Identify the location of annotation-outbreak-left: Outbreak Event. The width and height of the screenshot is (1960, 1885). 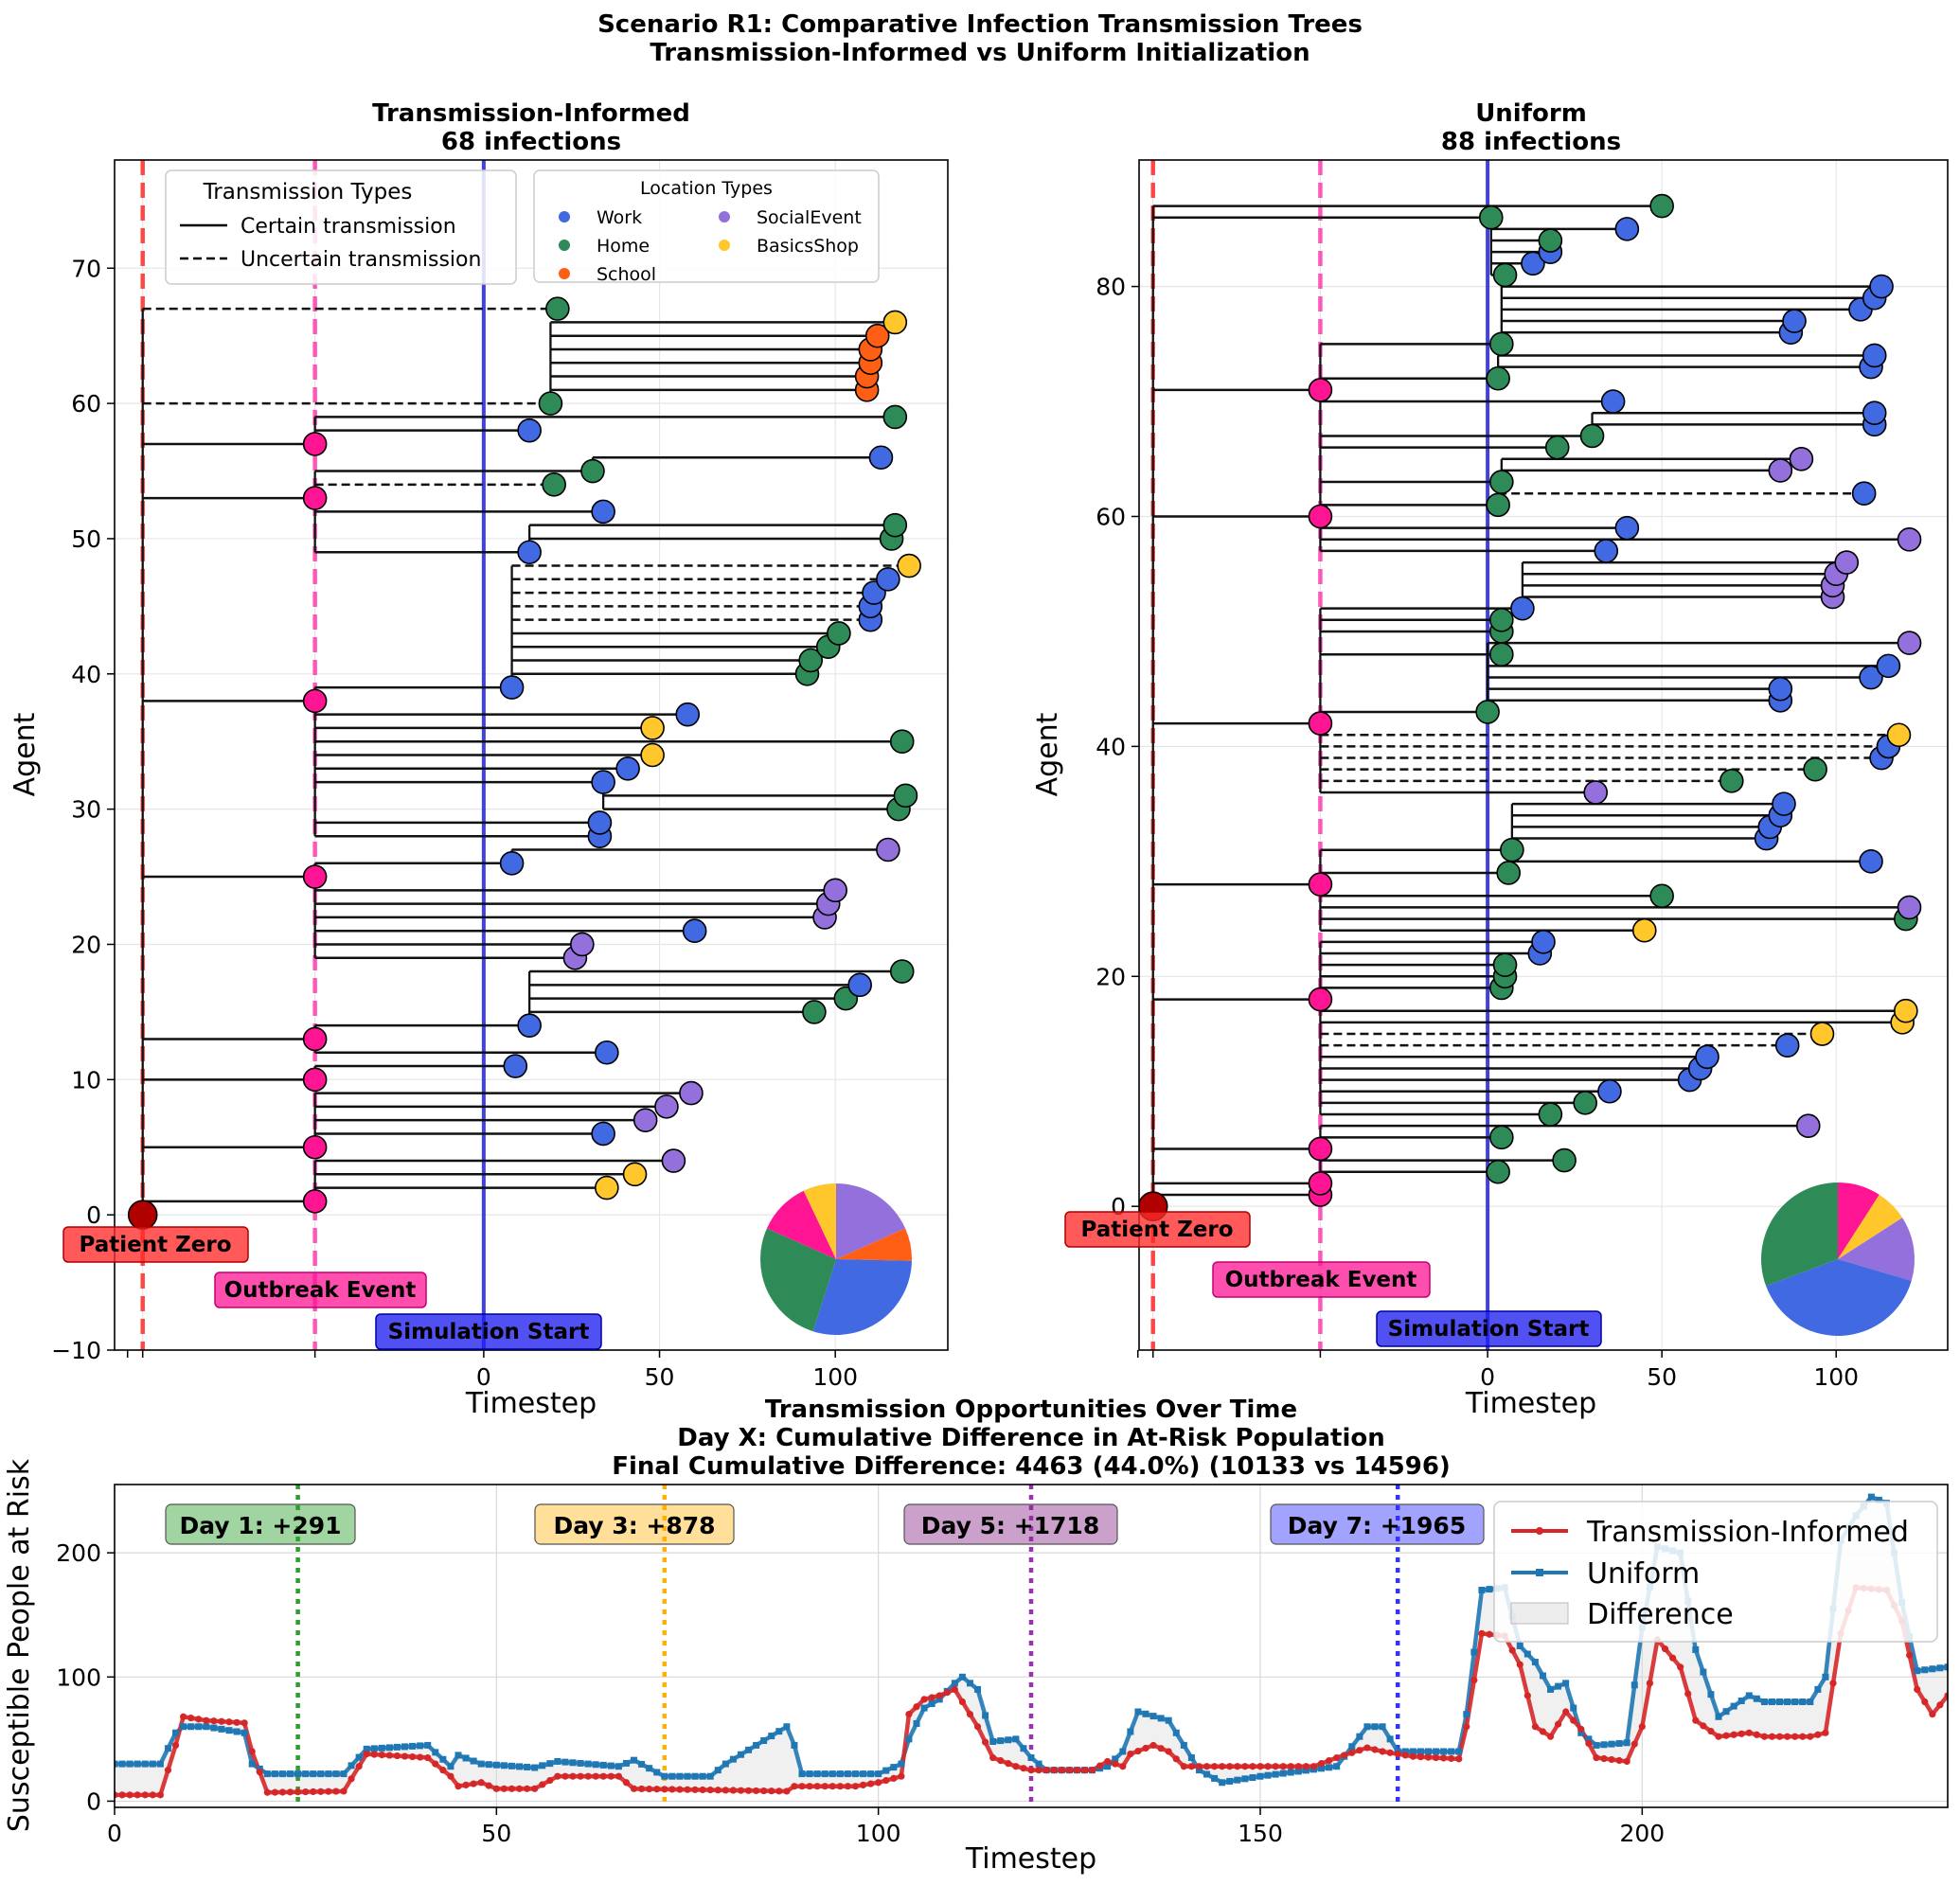
(320, 1289).